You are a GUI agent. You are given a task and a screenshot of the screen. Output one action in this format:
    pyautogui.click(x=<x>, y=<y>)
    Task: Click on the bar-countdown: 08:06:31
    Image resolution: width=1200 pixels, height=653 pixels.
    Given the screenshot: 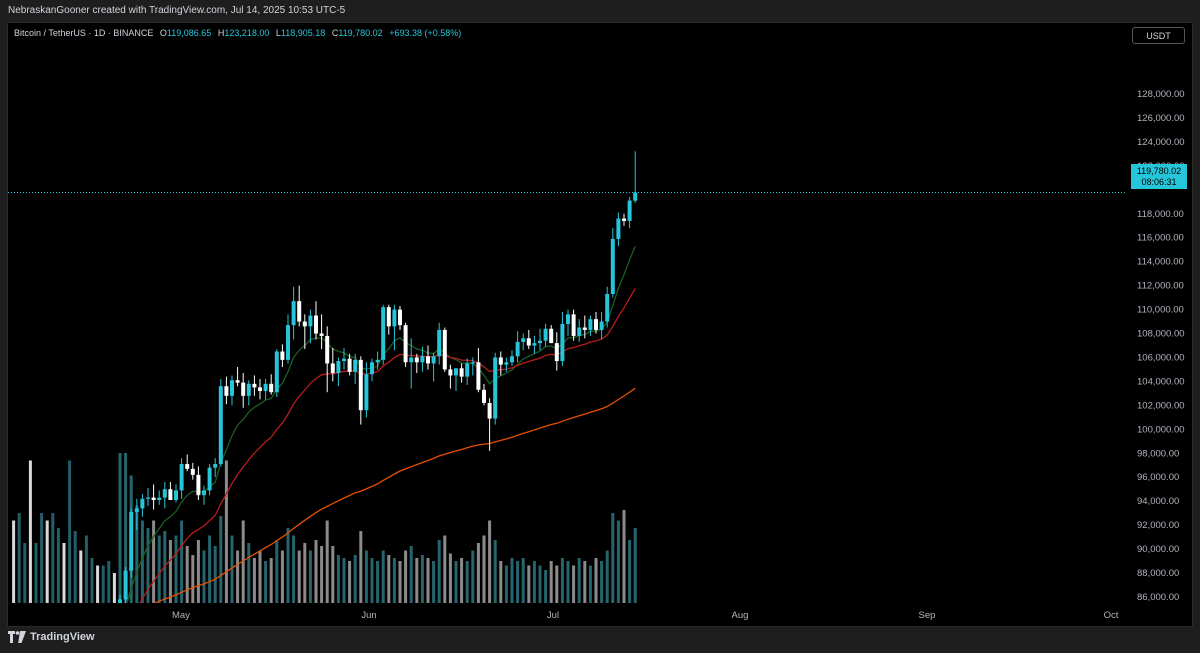 What is the action you would take?
    pyautogui.click(x=1159, y=182)
    